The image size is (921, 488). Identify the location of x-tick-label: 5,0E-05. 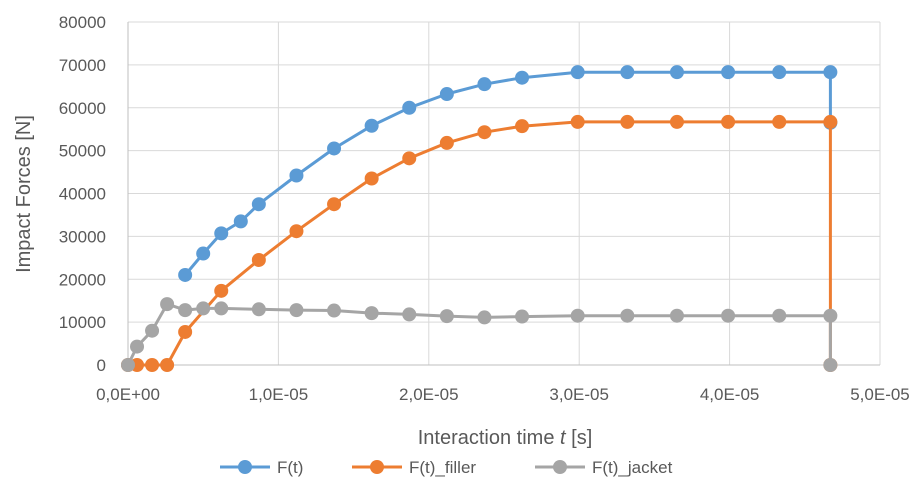
(880, 394).